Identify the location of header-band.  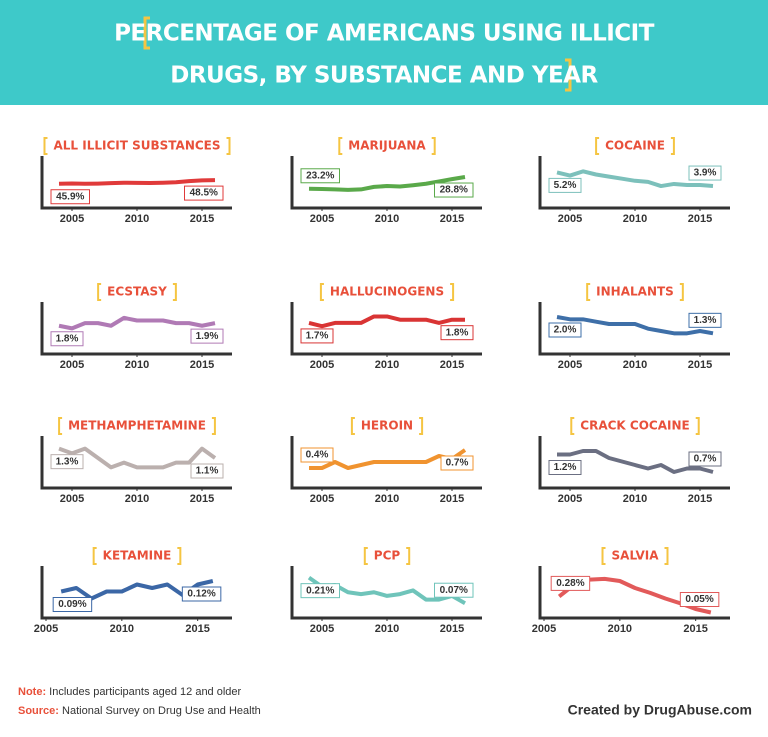
(384, 52).